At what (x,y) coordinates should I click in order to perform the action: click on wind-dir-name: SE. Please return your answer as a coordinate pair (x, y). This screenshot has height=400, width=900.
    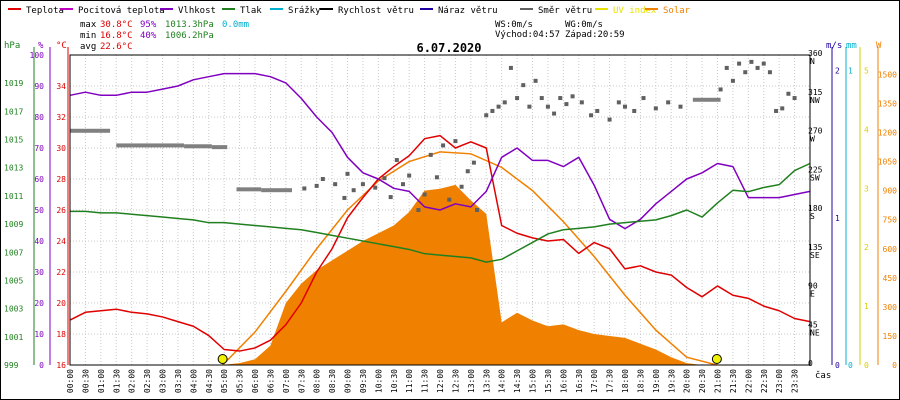
    Looking at the image, I should click on (815, 255).